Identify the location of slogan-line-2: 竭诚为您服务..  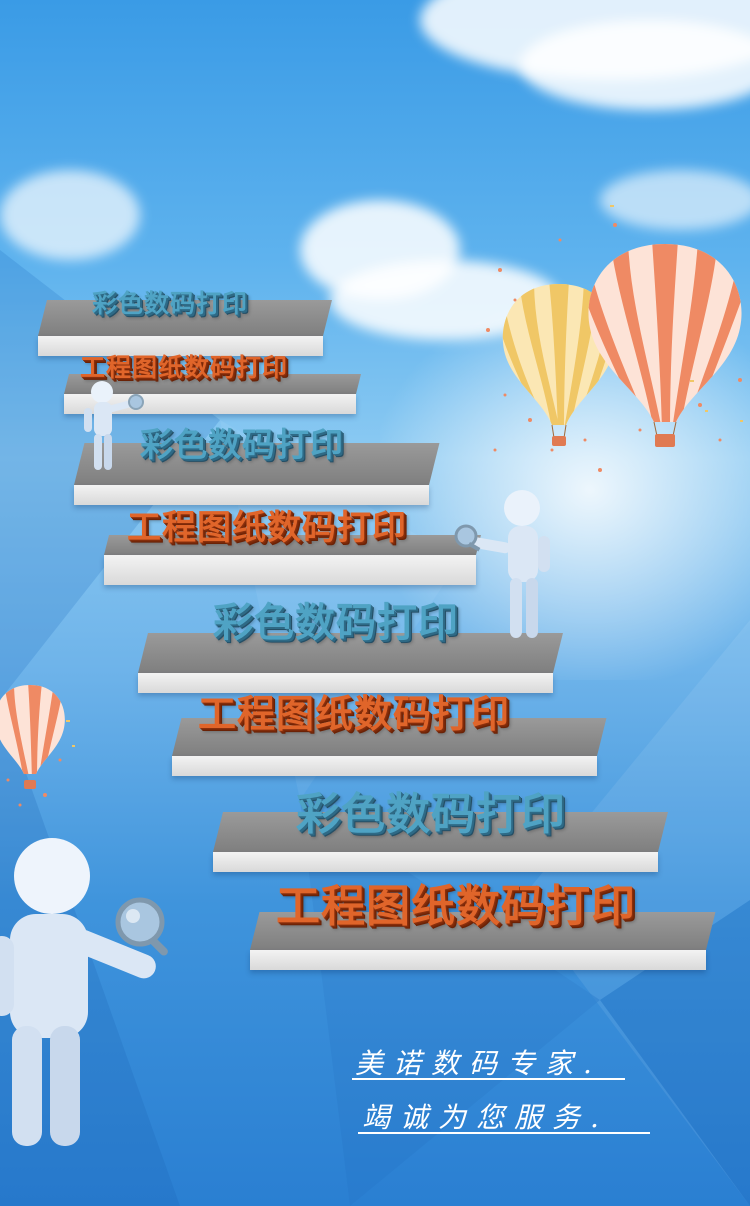
(485, 1117).